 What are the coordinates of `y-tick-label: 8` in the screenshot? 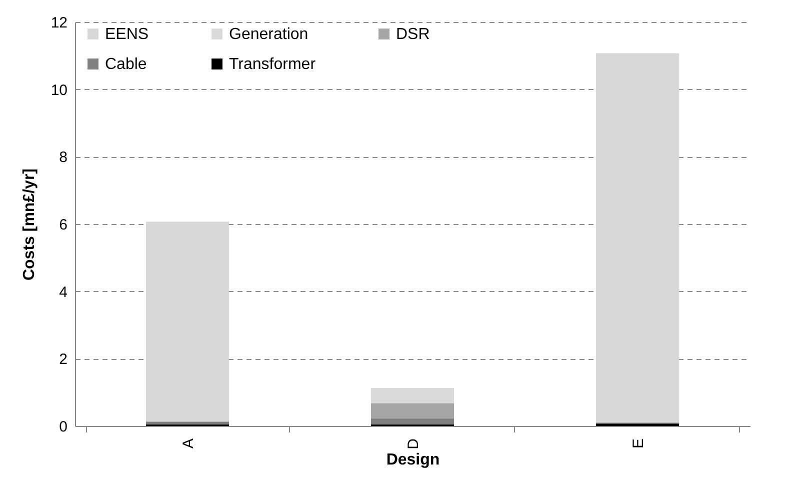 It's located at (63, 157).